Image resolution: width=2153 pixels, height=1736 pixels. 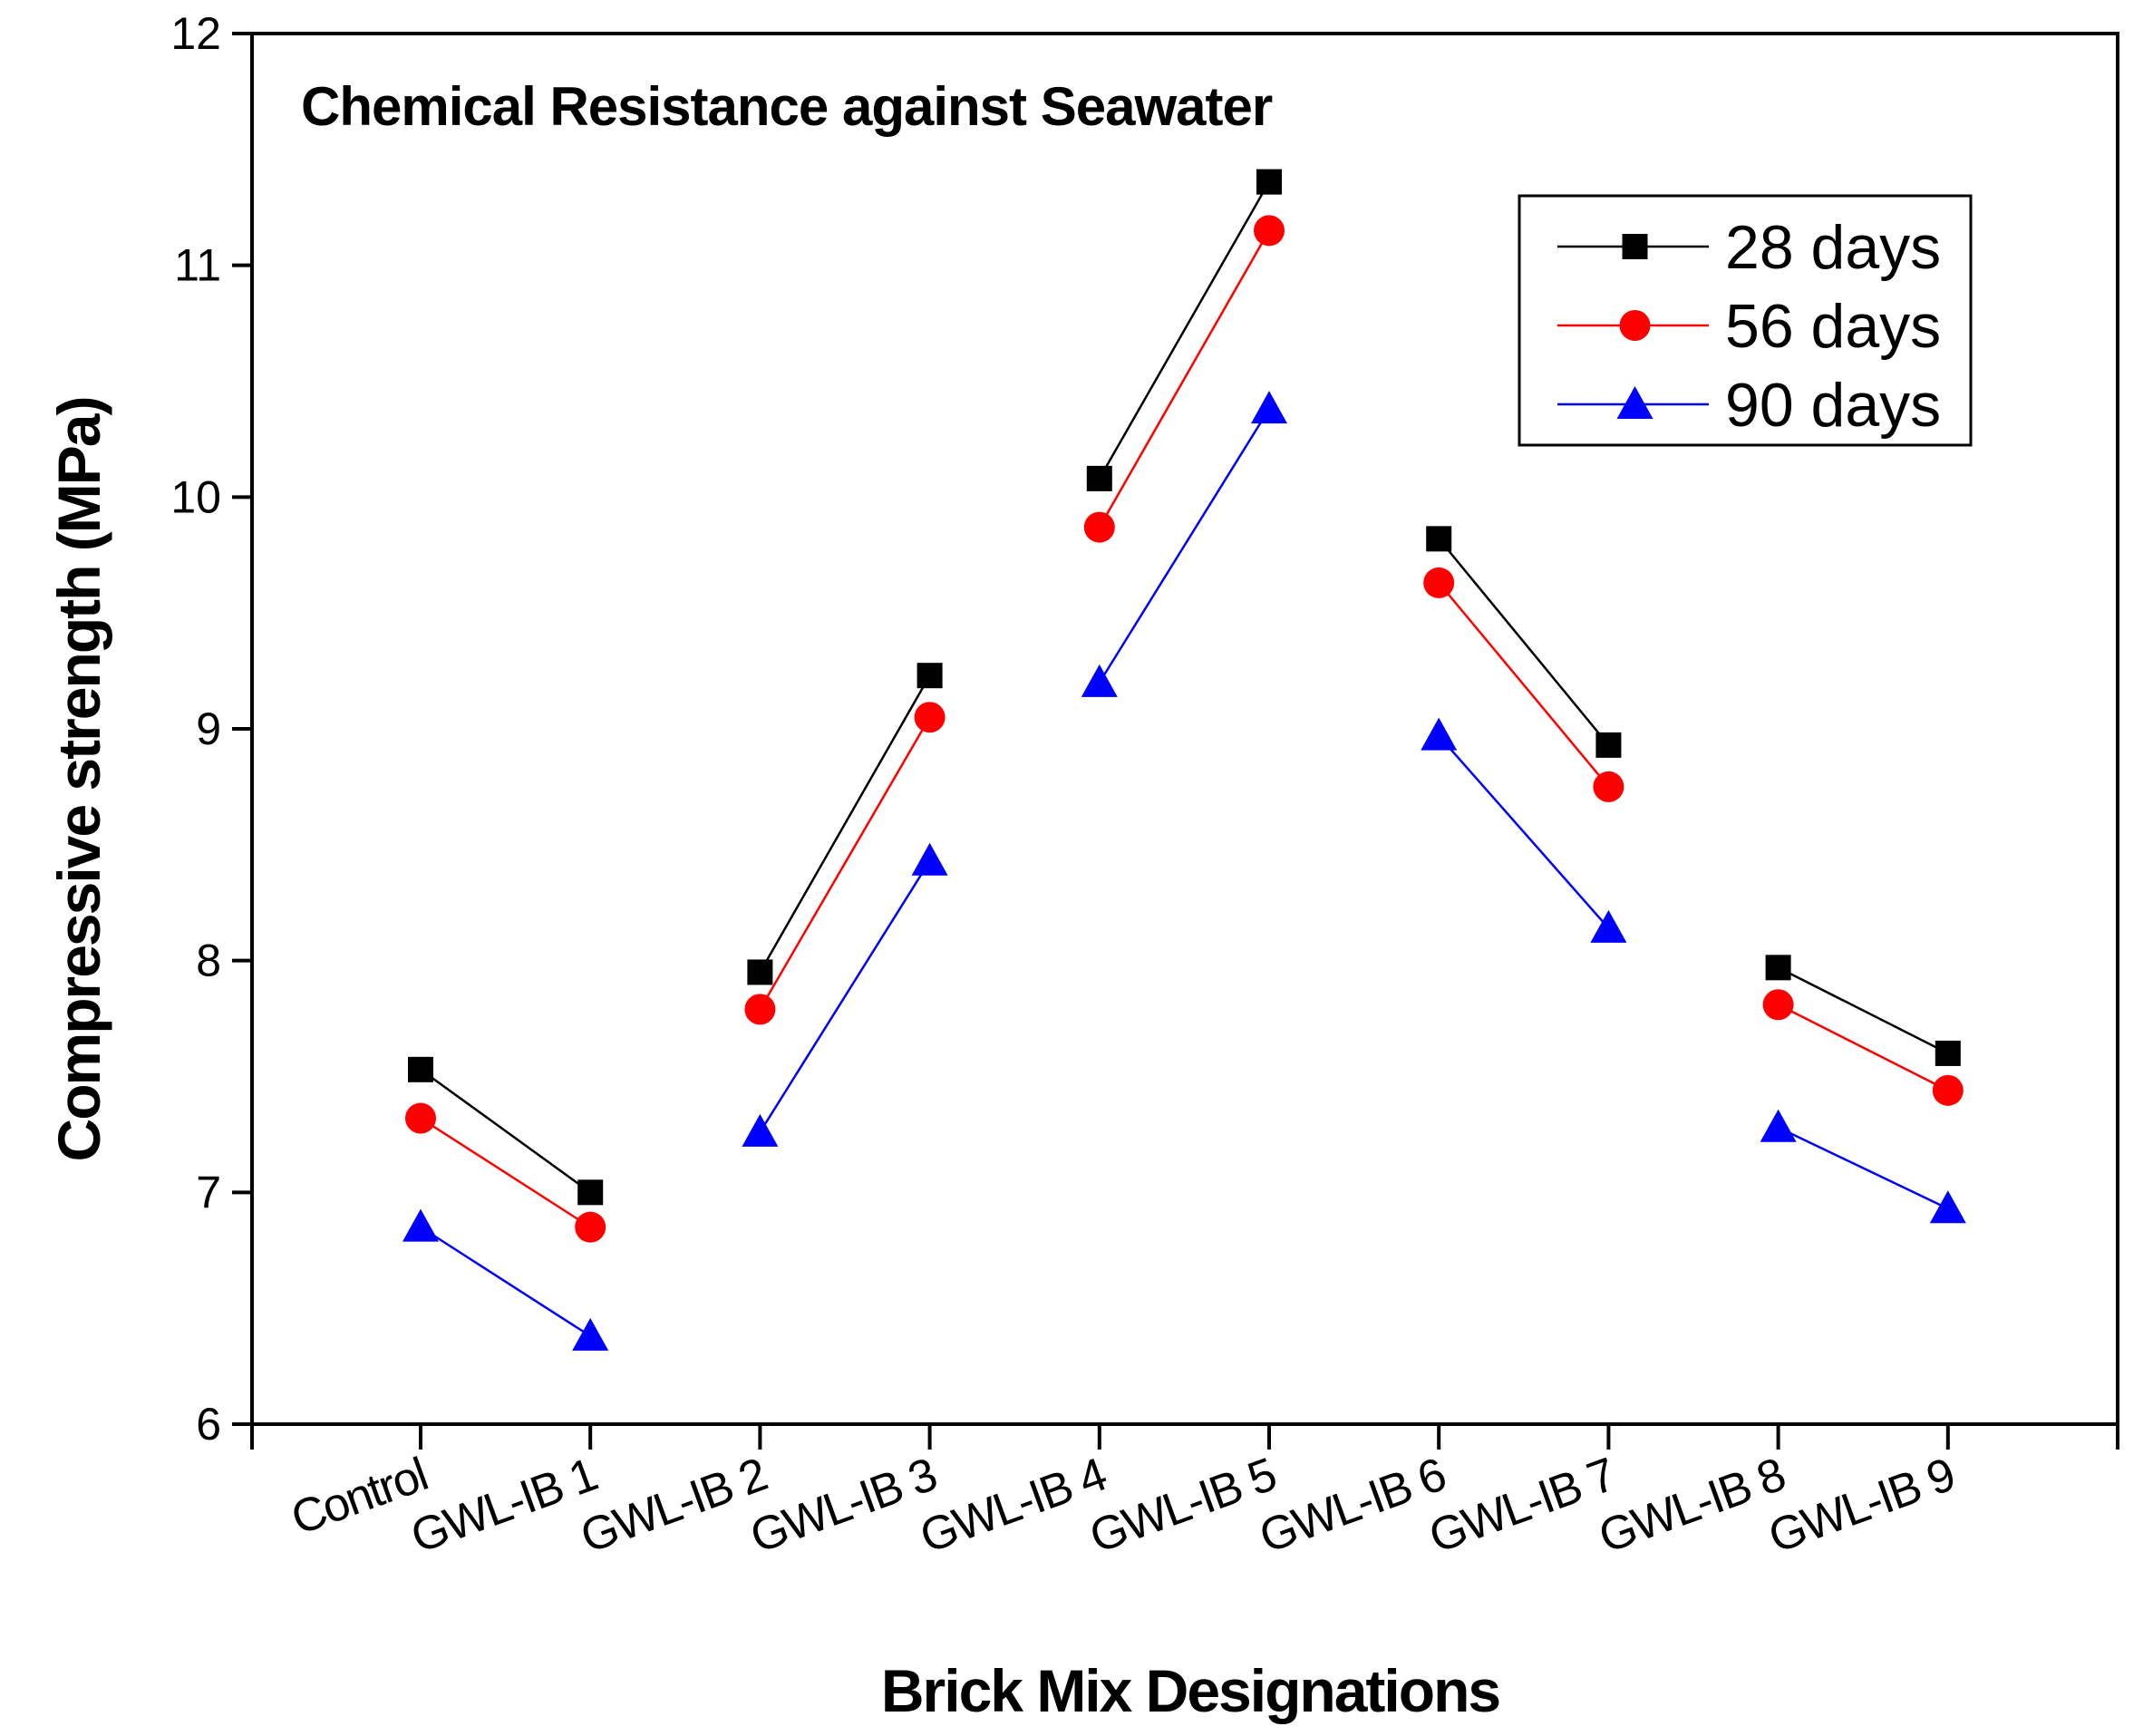 I want to click on y-axis-ticks: 6 7 8 9 10 11 12, so click(x=211, y=729).